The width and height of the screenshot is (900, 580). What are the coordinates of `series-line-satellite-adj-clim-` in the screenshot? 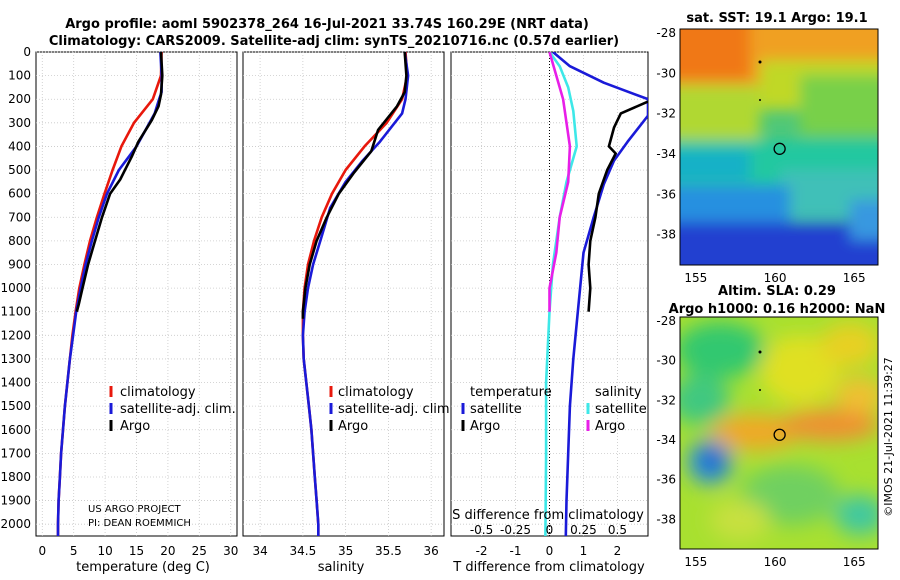 It's located at (355, 293).